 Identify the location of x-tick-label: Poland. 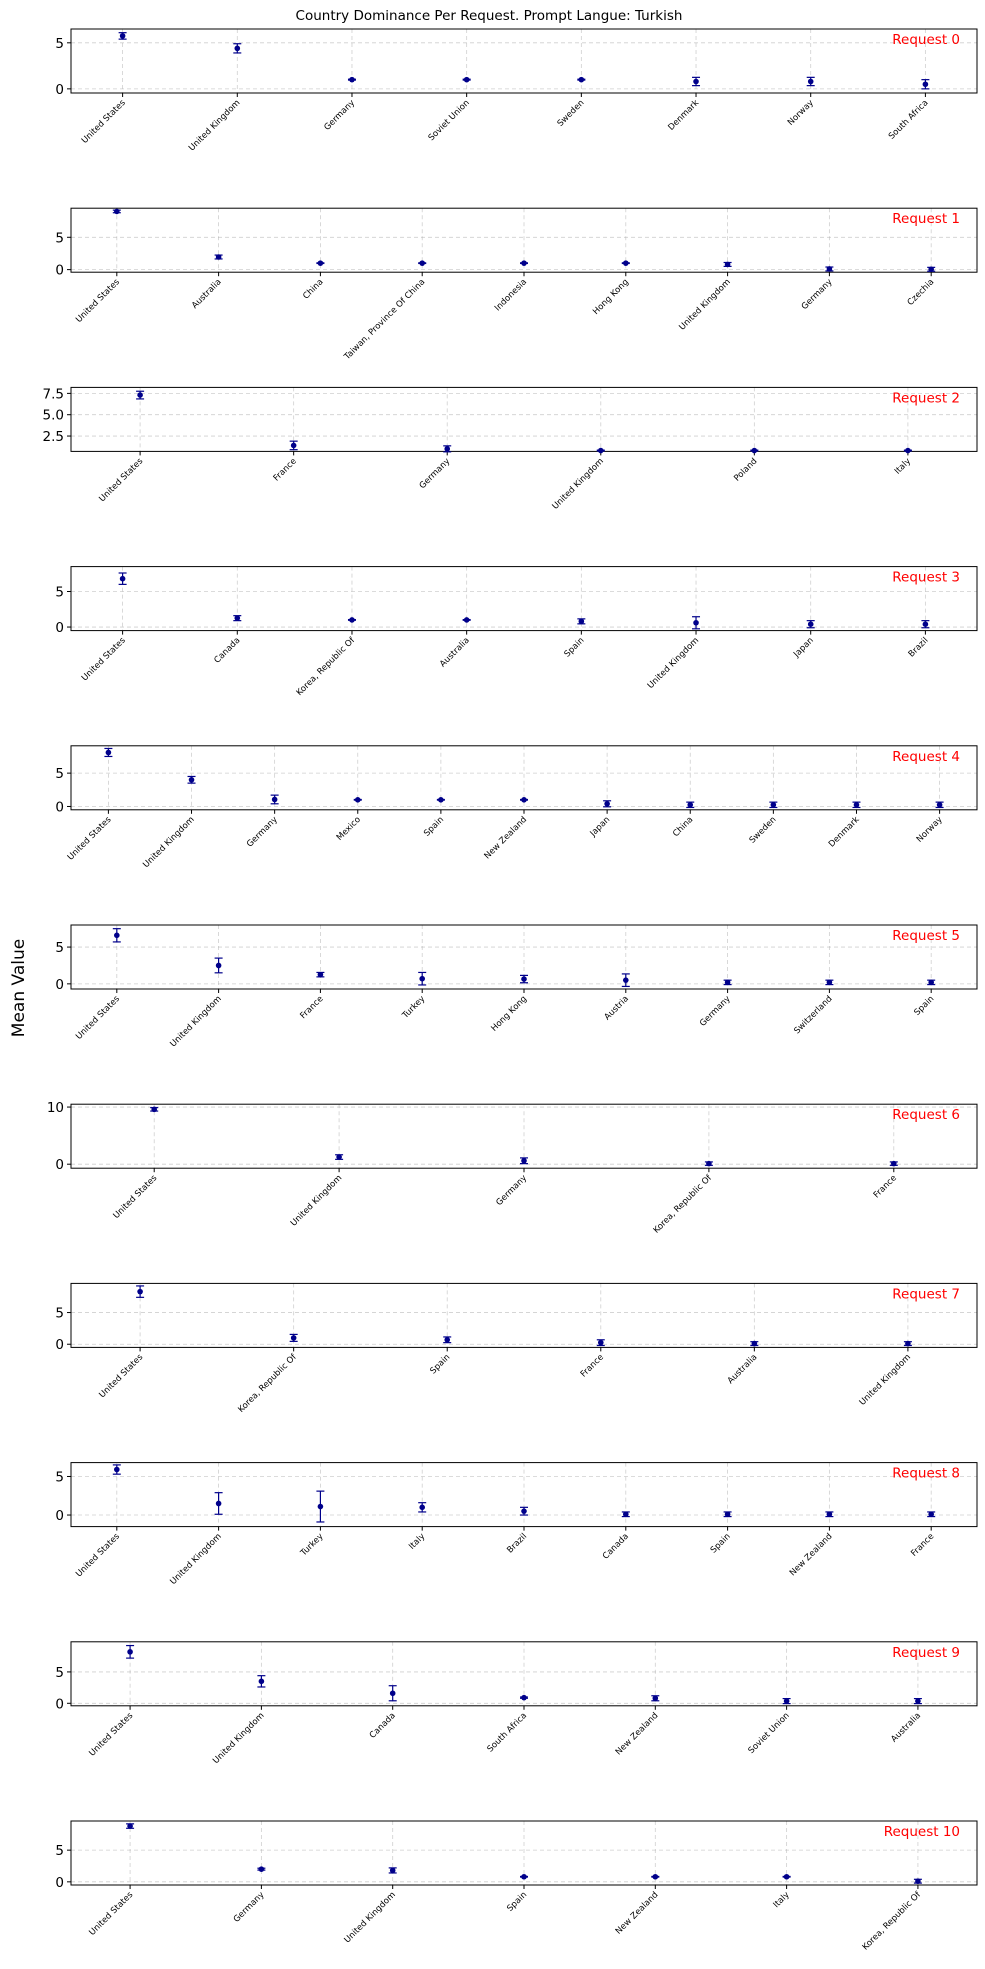
(745, 469).